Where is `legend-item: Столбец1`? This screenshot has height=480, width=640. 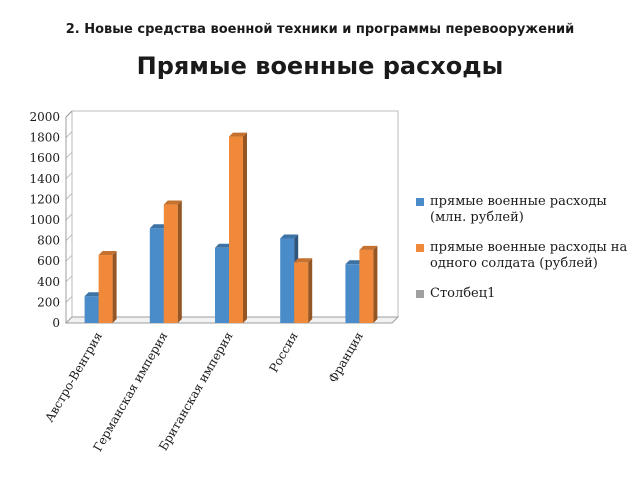
legend-item: Столбец1 is located at coordinates (526, 294).